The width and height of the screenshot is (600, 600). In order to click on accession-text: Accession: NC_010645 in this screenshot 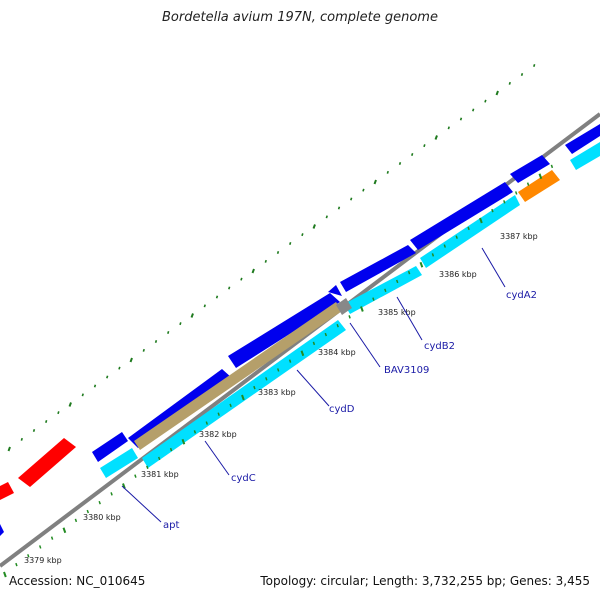, I will do `click(77, 581)`.